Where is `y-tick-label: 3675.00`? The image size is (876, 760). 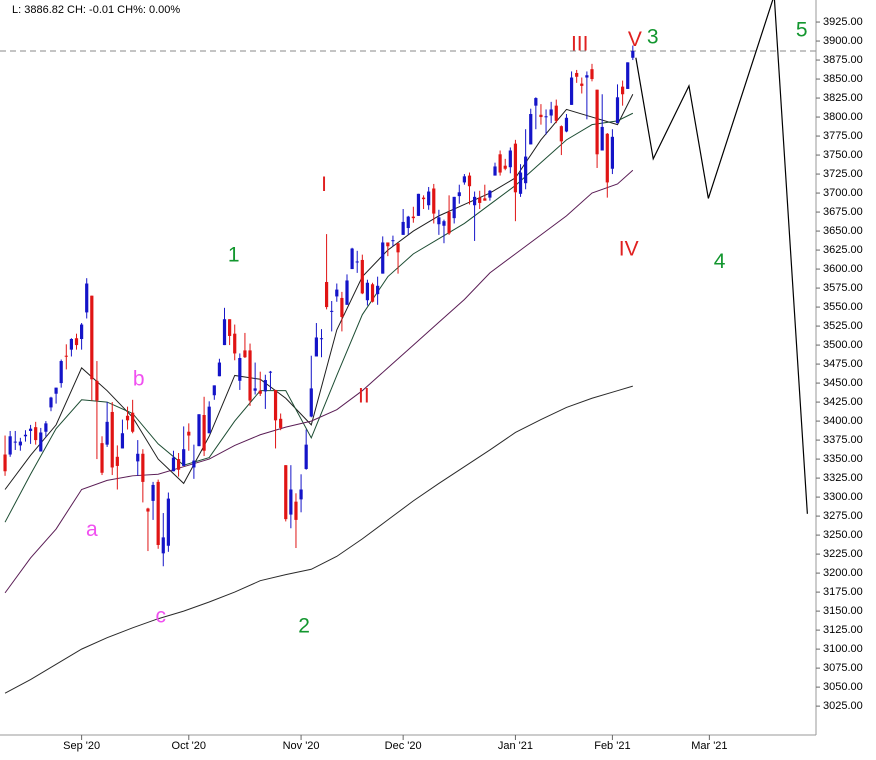
y-tick-label: 3675.00 is located at coordinates (843, 212).